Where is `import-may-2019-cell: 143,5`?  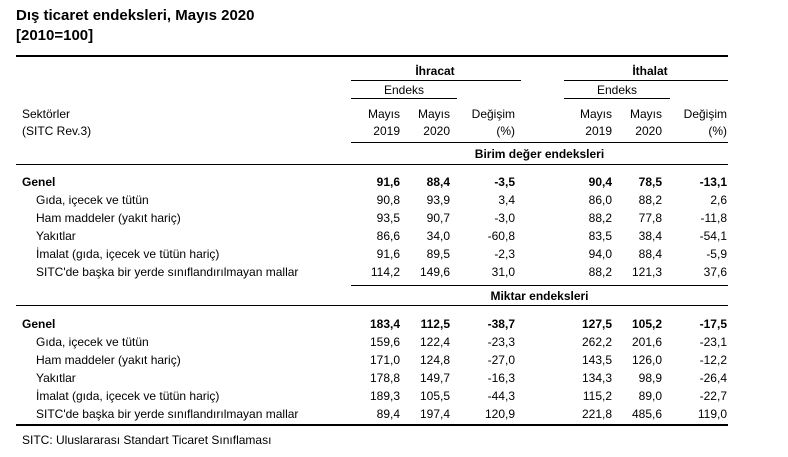 import-may-2019-cell: 143,5 is located at coordinates (596, 360).